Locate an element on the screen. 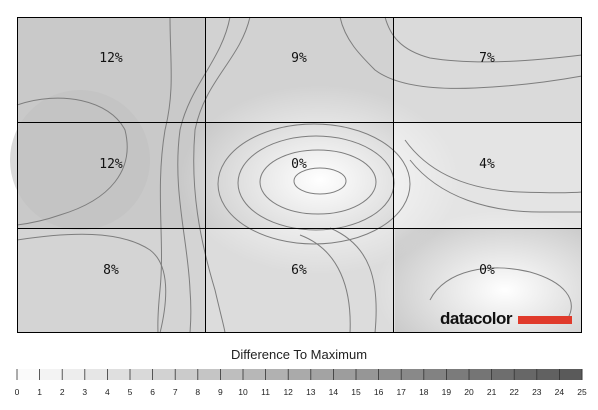 Image resolution: width=598 pixels, height=410 pixels. legend-tick-label: 2 is located at coordinates (62, 392).